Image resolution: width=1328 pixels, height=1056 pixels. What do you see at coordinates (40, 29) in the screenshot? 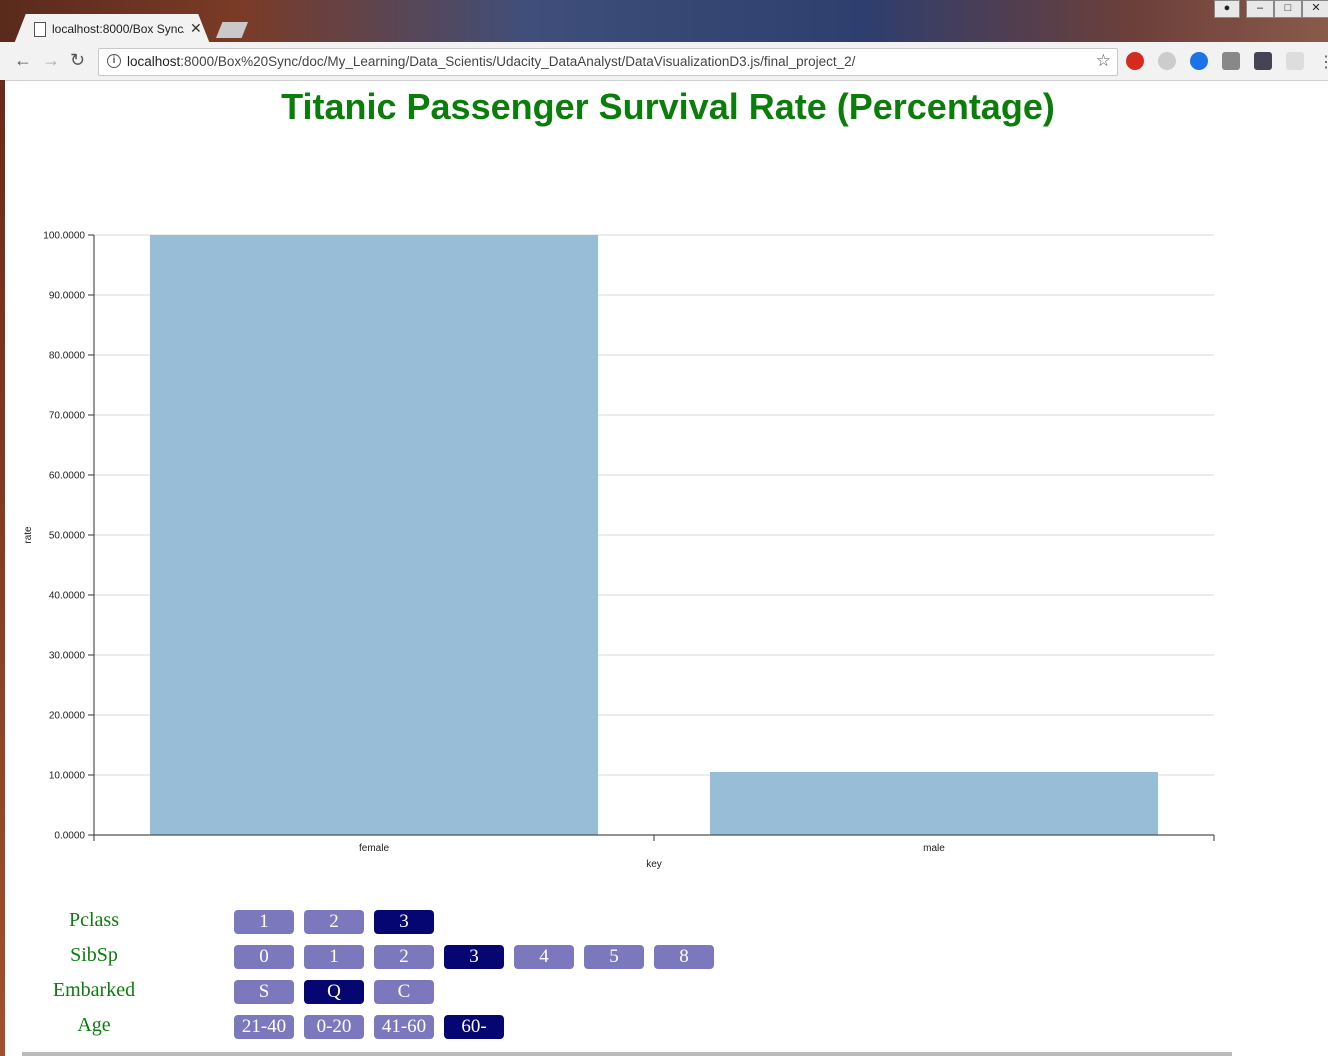
I see `page-icon` at bounding box center [40, 29].